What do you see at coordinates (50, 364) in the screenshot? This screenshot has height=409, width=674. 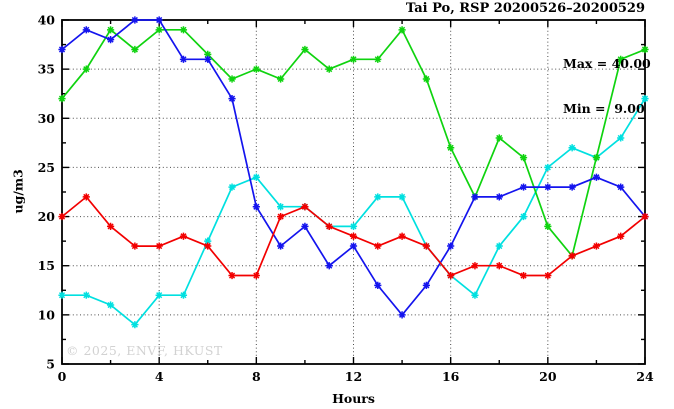 I see `y-tick-label: 5` at bounding box center [50, 364].